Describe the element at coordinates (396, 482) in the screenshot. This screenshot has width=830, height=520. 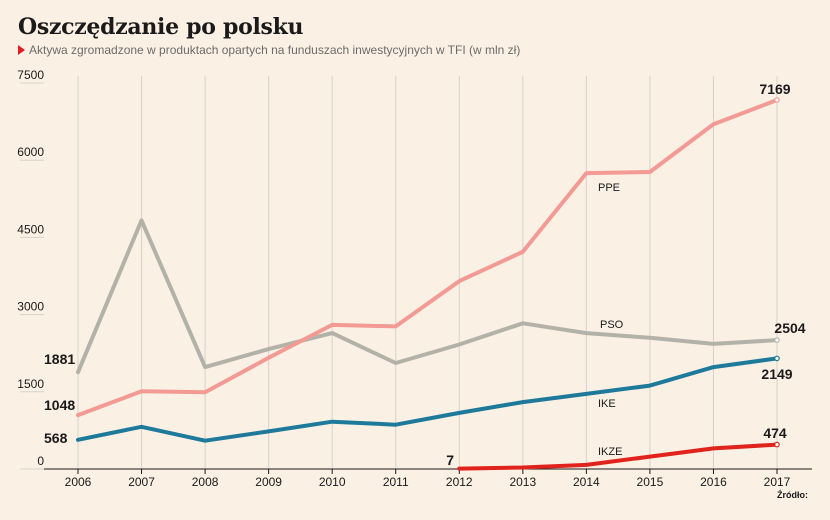
I see `x-tick-label: 2011` at that location.